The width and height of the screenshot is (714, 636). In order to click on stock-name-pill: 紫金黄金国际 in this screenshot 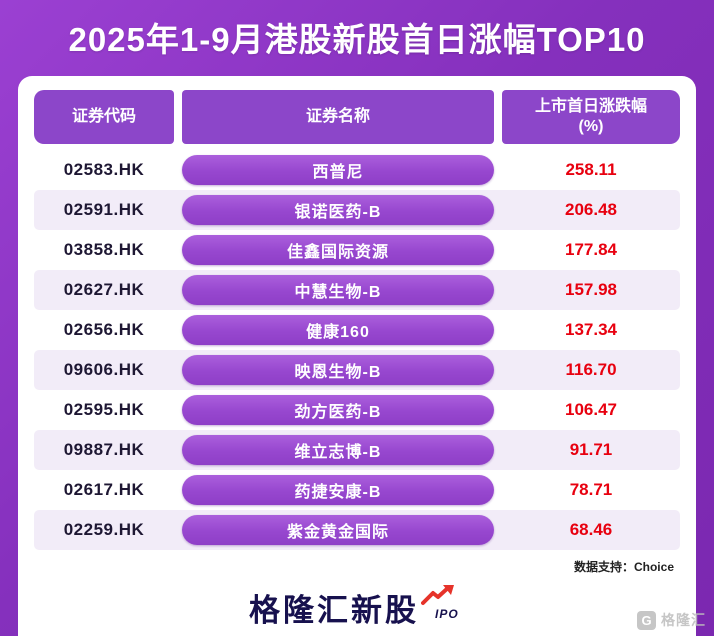, I will do `click(338, 530)`.